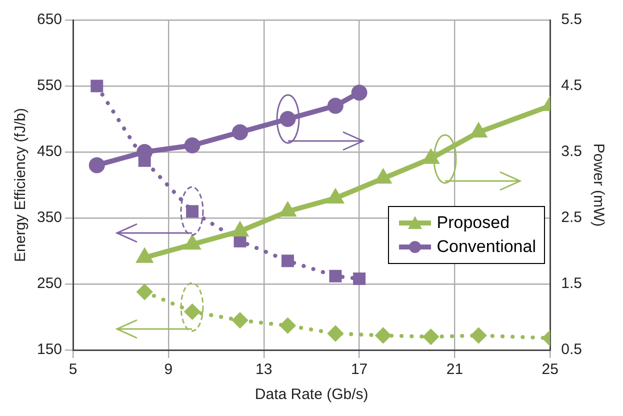  What do you see at coordinates (73, 369) in the screenshot?
I see `x-tick-label: 5` at bounding box center [73, 369].